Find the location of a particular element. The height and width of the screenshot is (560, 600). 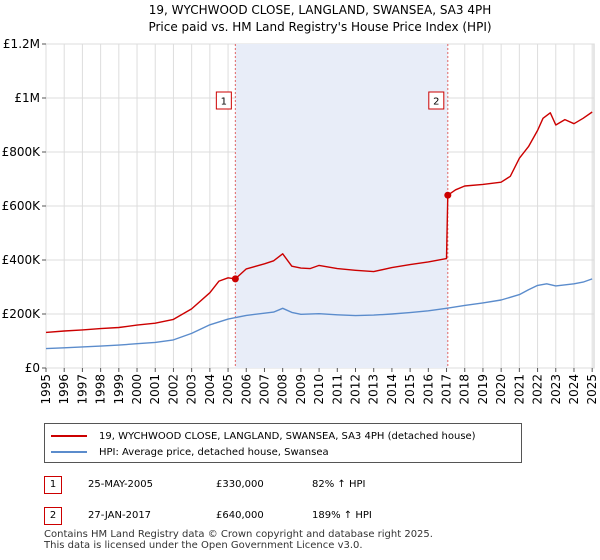

x-tick-label: 2020 is located at coordinates (501, 389).